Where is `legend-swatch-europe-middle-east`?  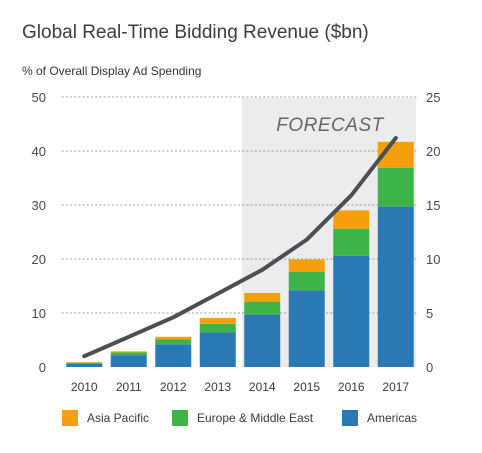
legend-swatch-europe-middle-east is located at coordinates (180, 418).